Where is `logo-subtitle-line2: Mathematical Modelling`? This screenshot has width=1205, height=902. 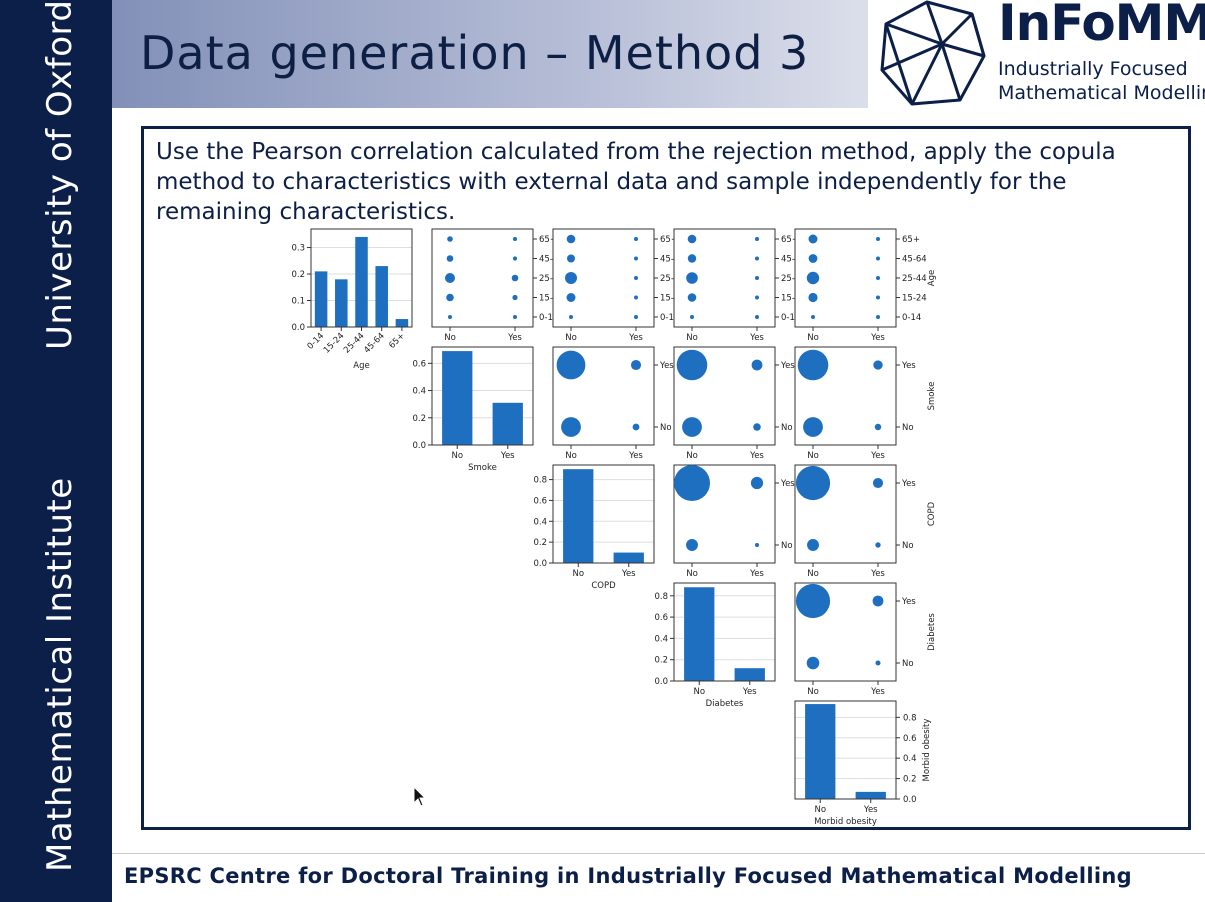 logo-subtitle-line2: Mathematical Modelling is located at coordinates (1101, 93).